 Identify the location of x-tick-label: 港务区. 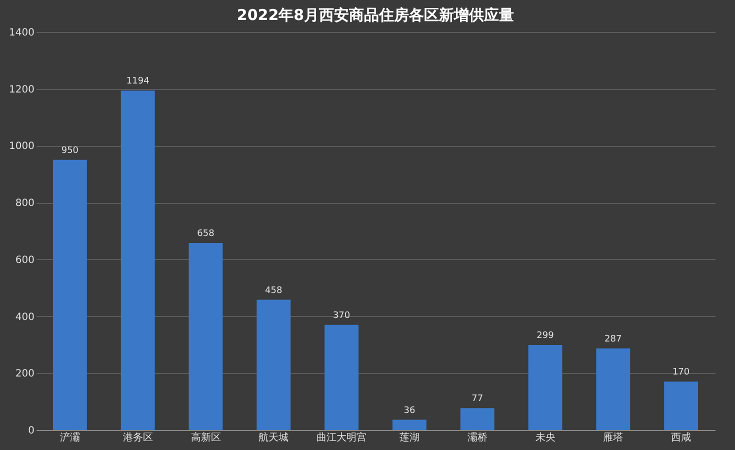
(137, 438).